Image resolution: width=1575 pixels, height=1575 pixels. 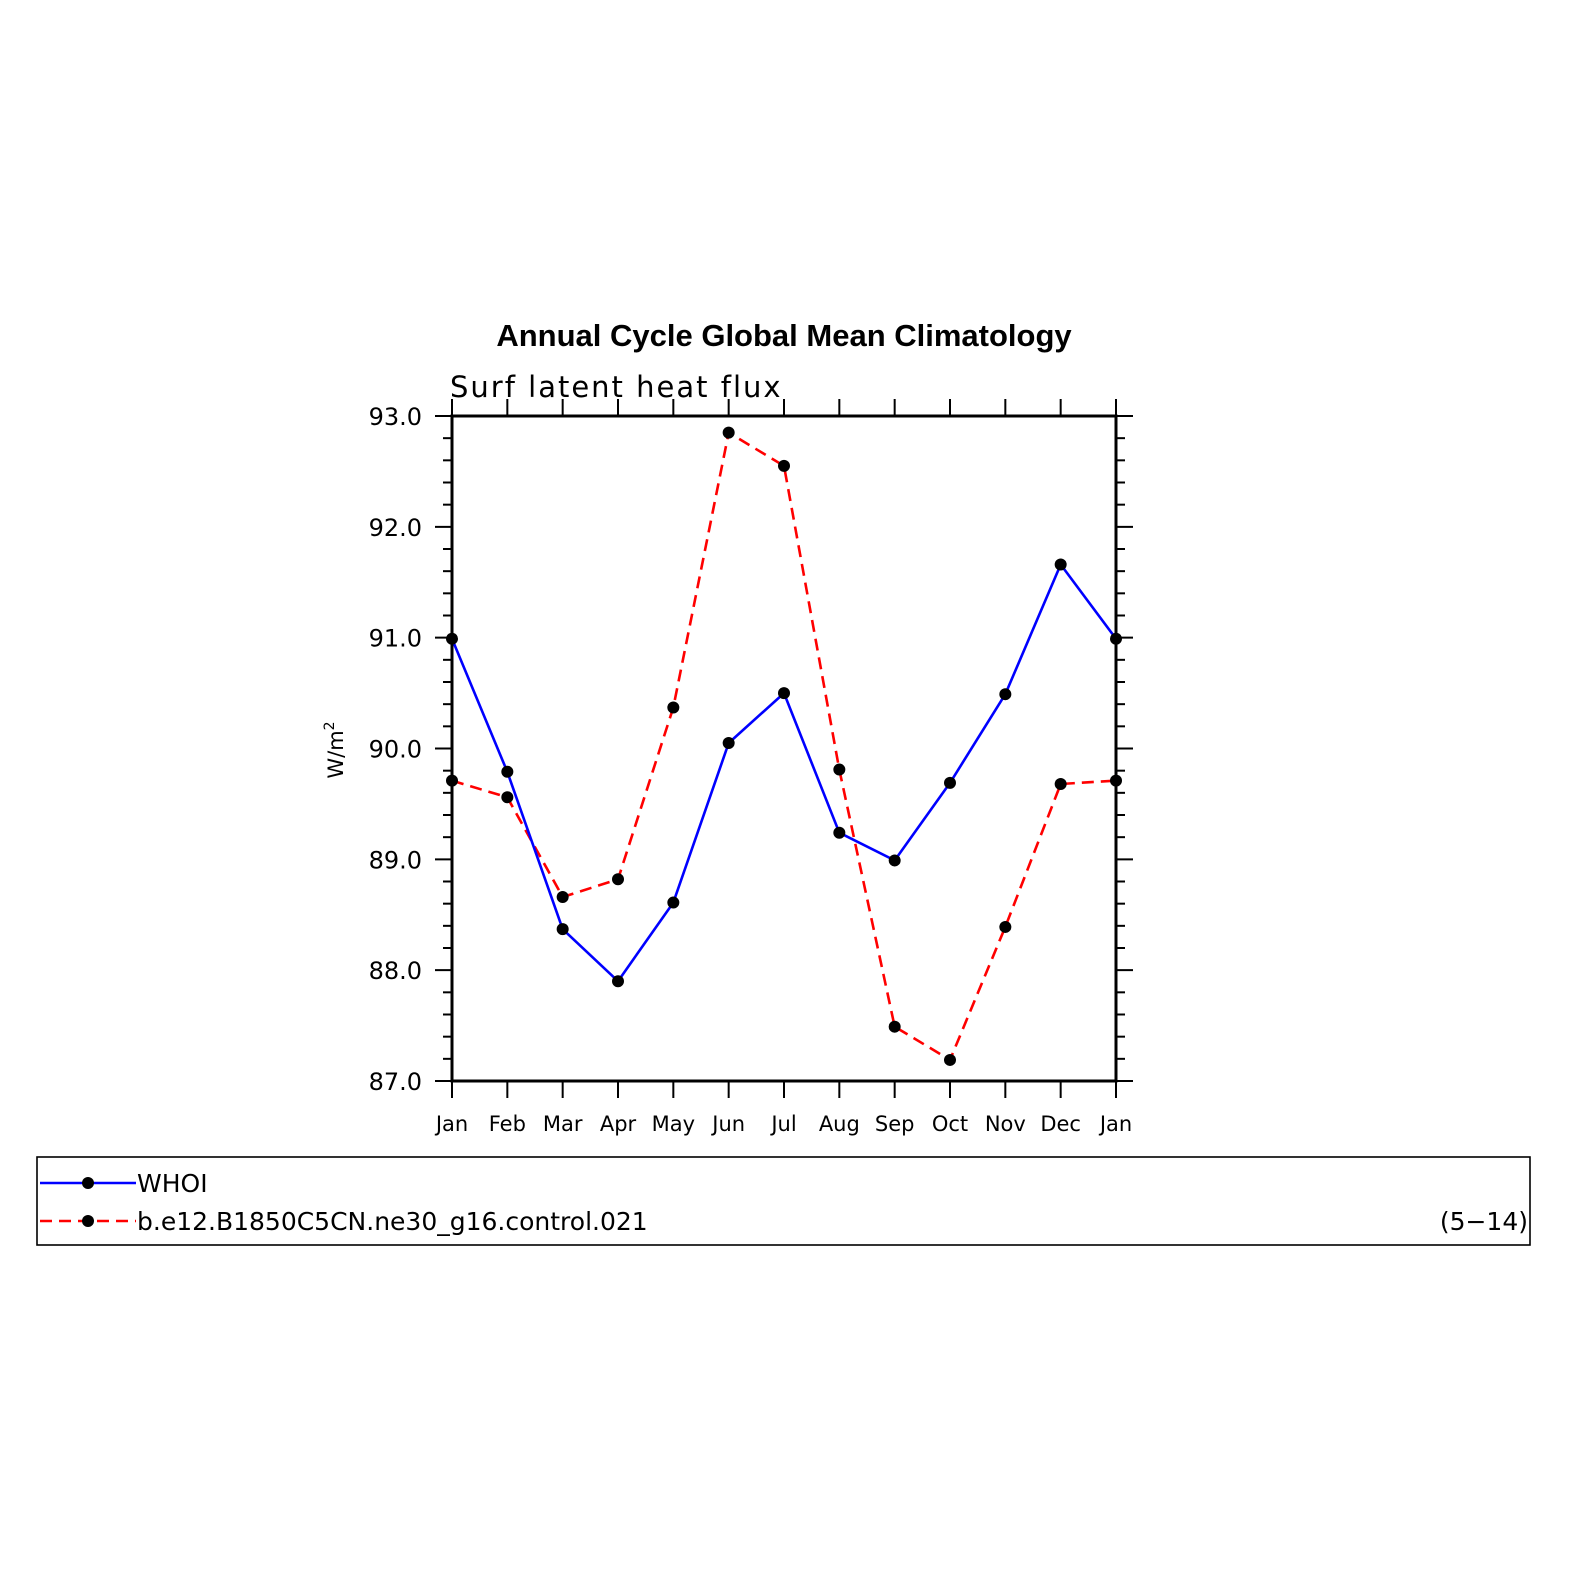 What do you see at coordinates (336, 754) in the screenshot?
I see `y-axis-label-text: W/m` at bounding box center [336, 754].